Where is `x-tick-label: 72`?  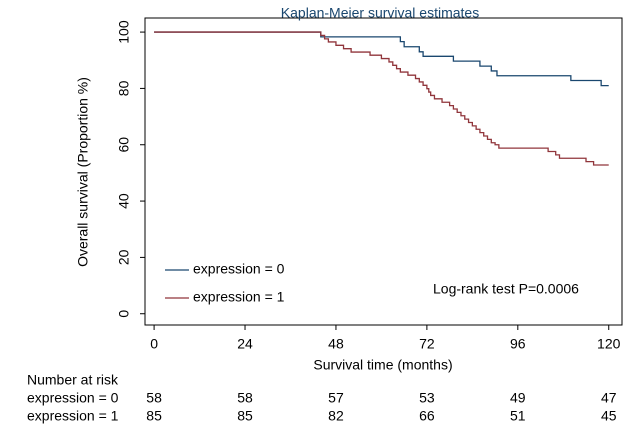
x-tick-label: 72 is located at coordinates (427, 344).